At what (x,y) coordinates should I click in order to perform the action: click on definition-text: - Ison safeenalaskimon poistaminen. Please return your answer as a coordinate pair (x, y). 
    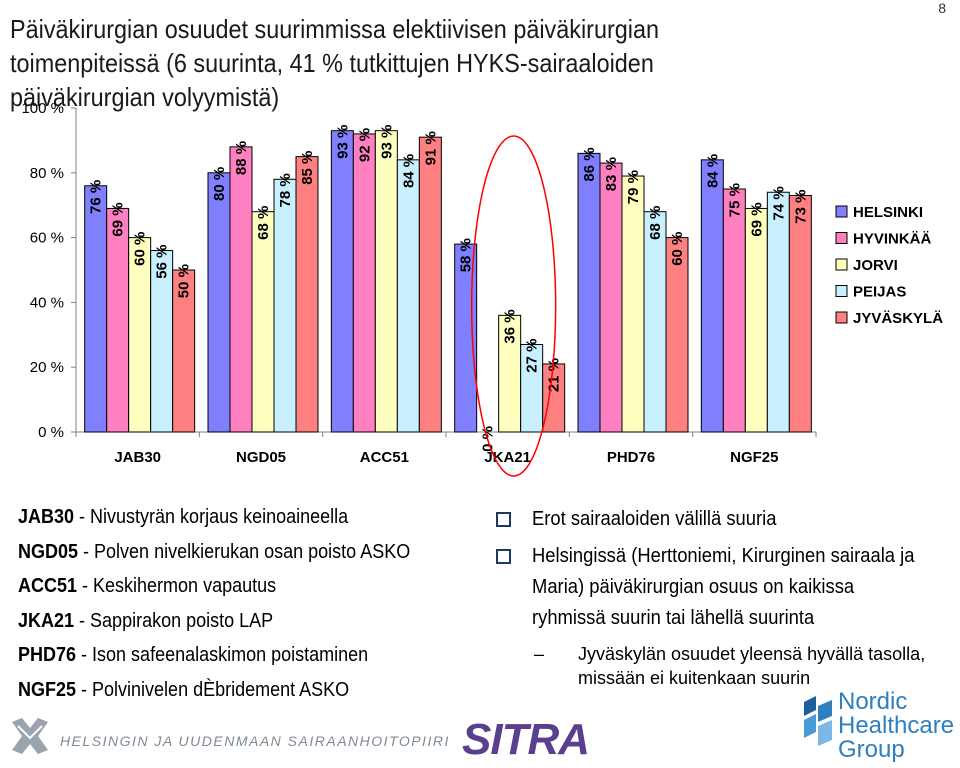
    Looking at the image, I should click on (222, 655).